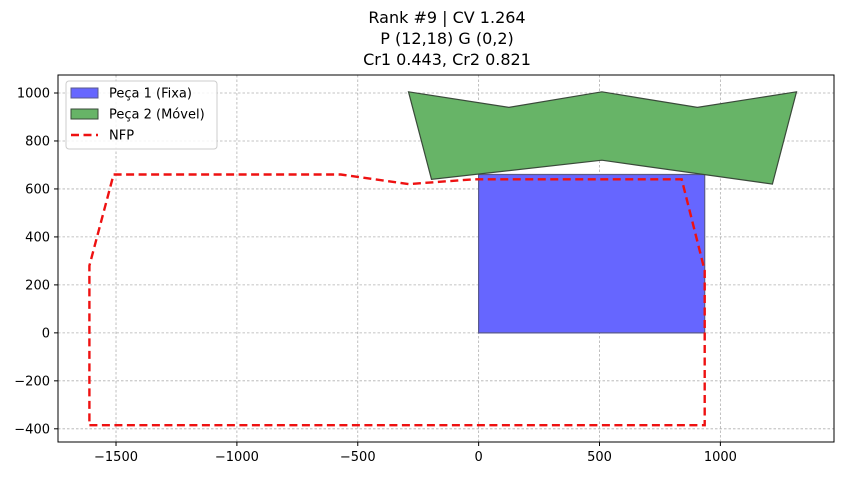 The width and height of the screenshot is (842, 477). Describe the element at coordinates (599, 457) in the screenshot. I see `x-tick-label: 500` at that location.